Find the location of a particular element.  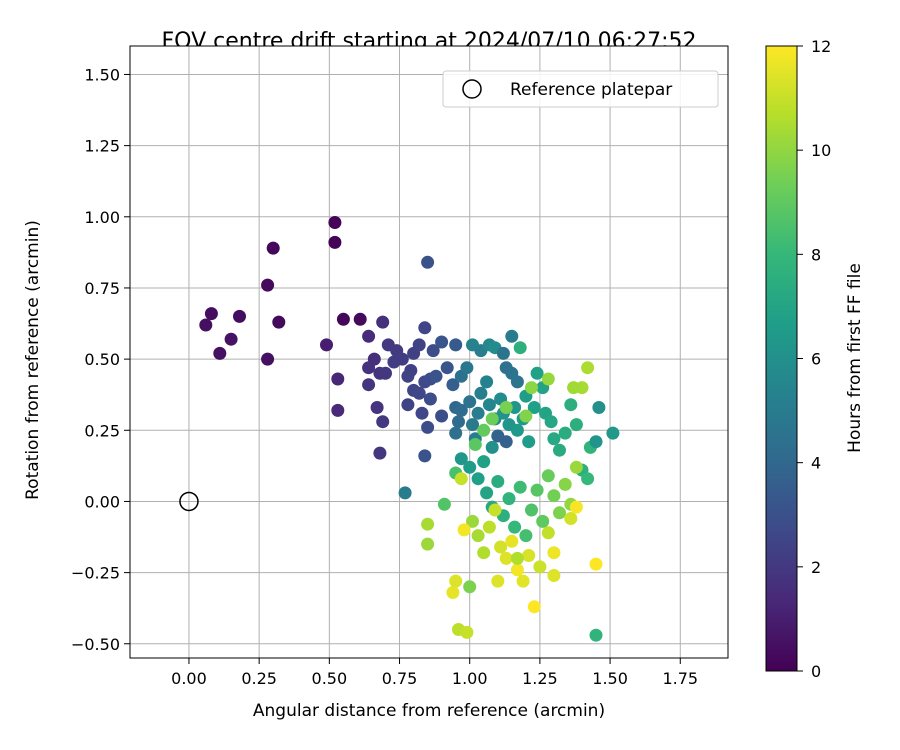

x-tick-label: 0.75 is located at coordinates (400, 678).